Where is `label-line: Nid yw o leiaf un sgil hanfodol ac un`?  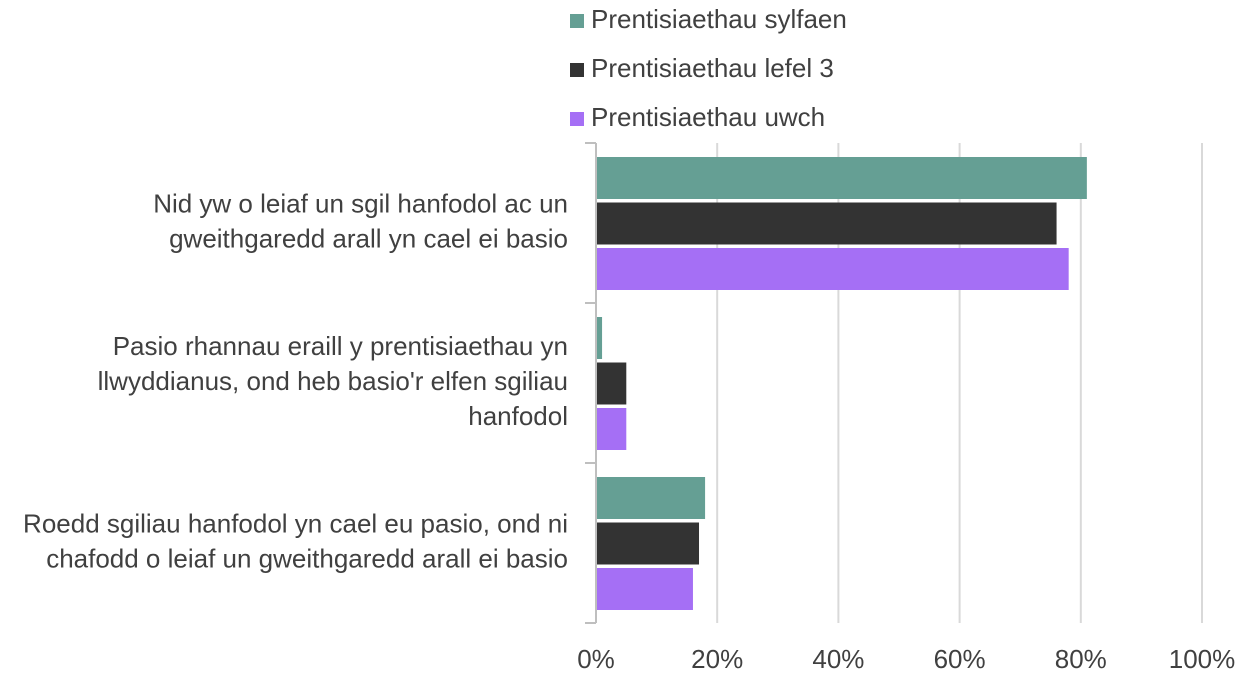
label-line: Nid yw o leiaf un sgil hanfodol ac un is located at coordinates (360, 203).